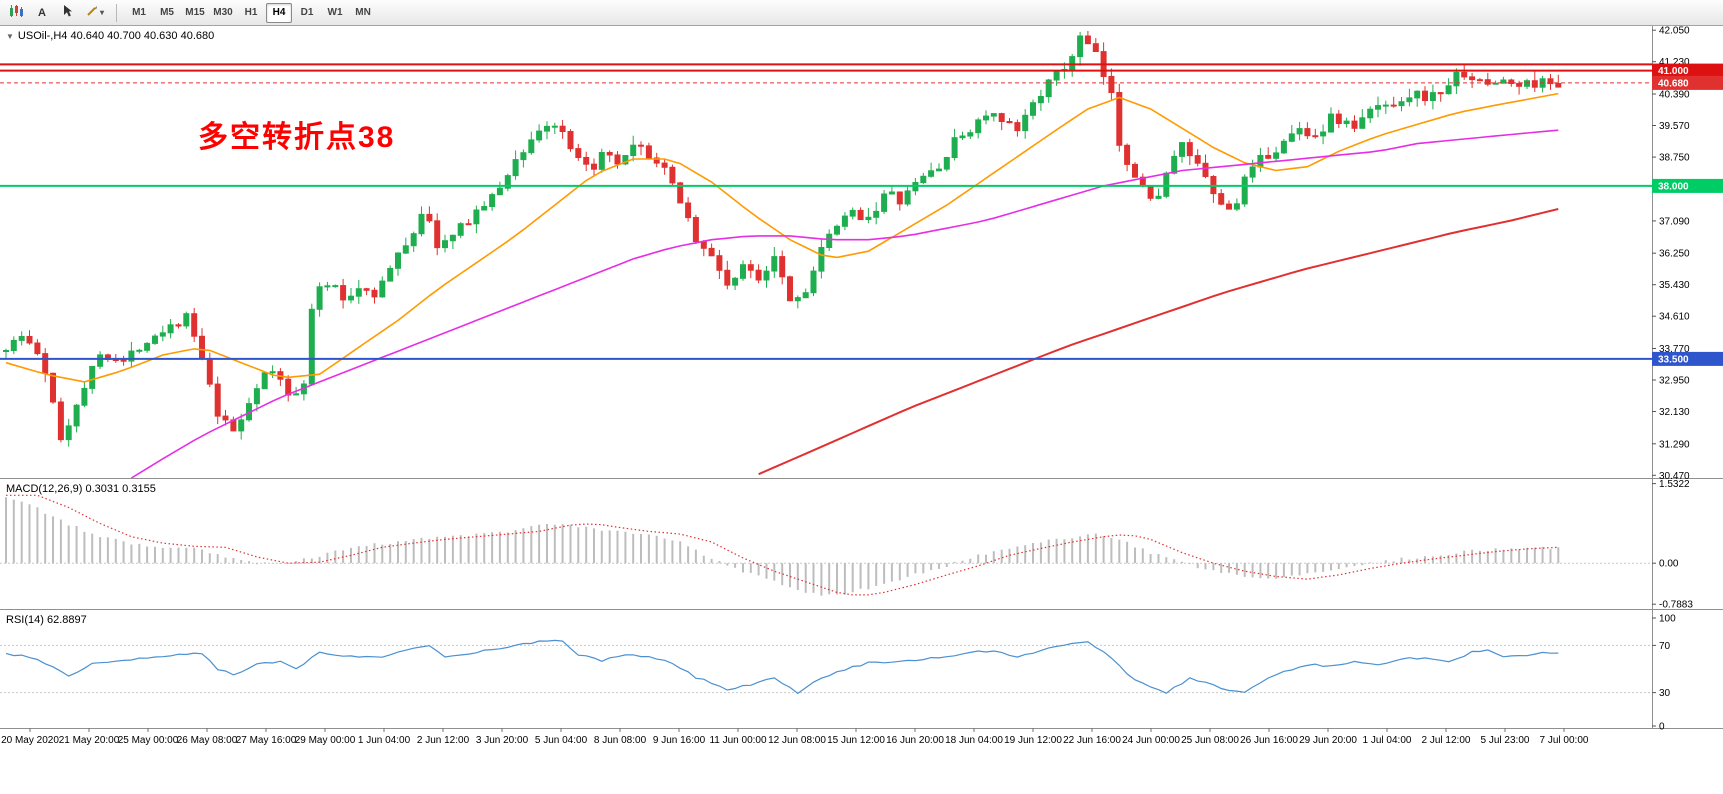  I want to click on svg-text: 29 May 00:00, so click(325, 740).